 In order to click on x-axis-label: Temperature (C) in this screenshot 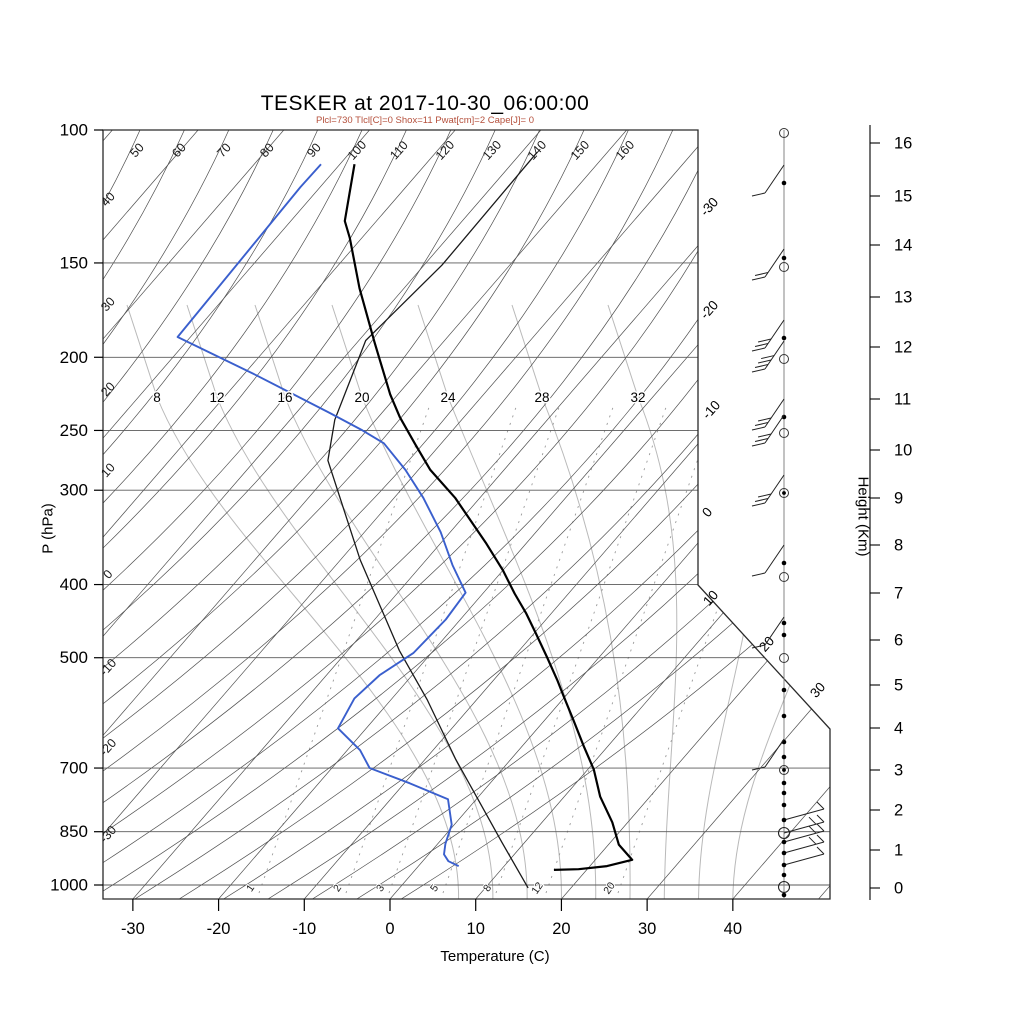, I will do `click(495, 956)`.